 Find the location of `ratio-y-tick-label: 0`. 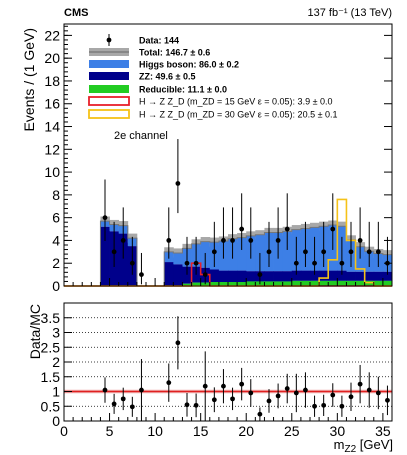

ratio-y-tick-label: 0 is located at coordinates (56, 421).